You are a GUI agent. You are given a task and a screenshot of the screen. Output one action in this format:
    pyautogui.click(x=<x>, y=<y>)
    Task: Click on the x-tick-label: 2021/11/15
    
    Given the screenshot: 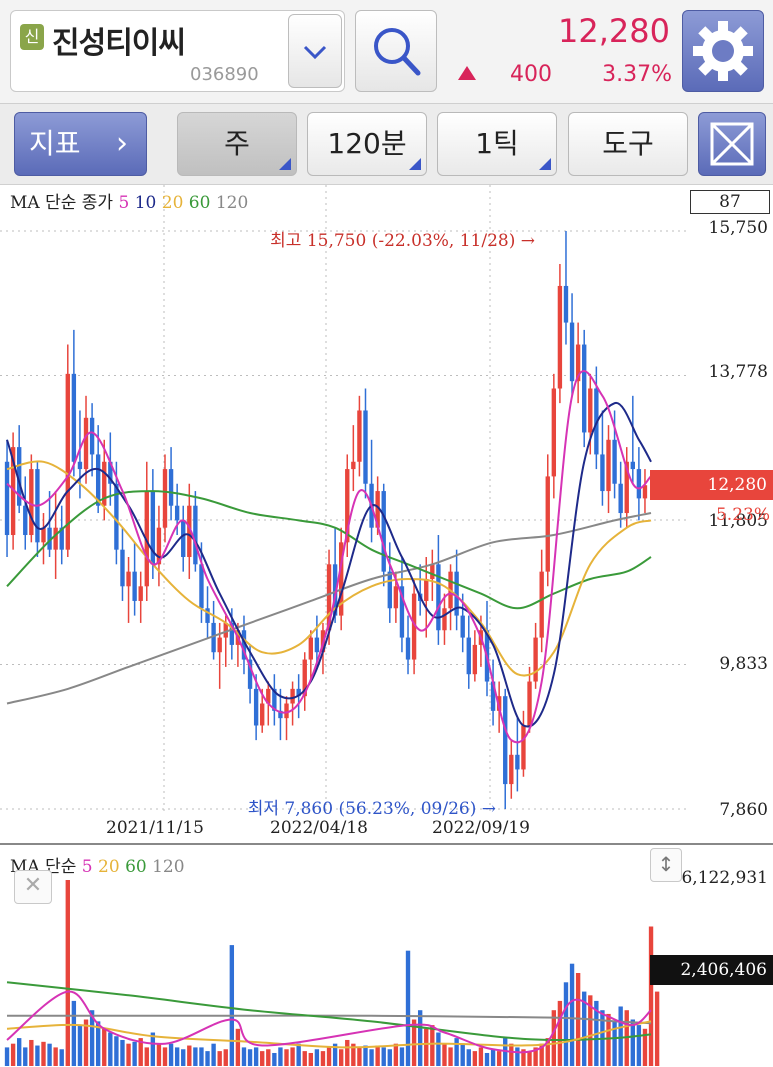 What is the action you would take?
    pyautogui.click(x=155, y=828)
    